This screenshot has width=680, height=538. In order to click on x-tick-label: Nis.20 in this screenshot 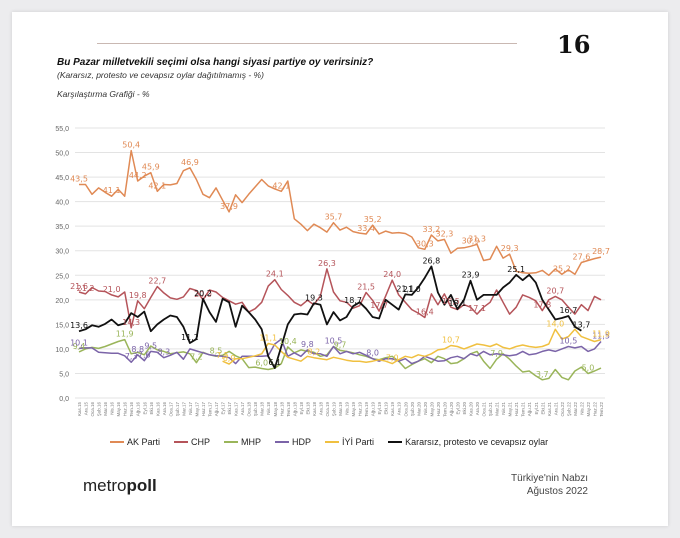, I will do `click(425, 408)`.